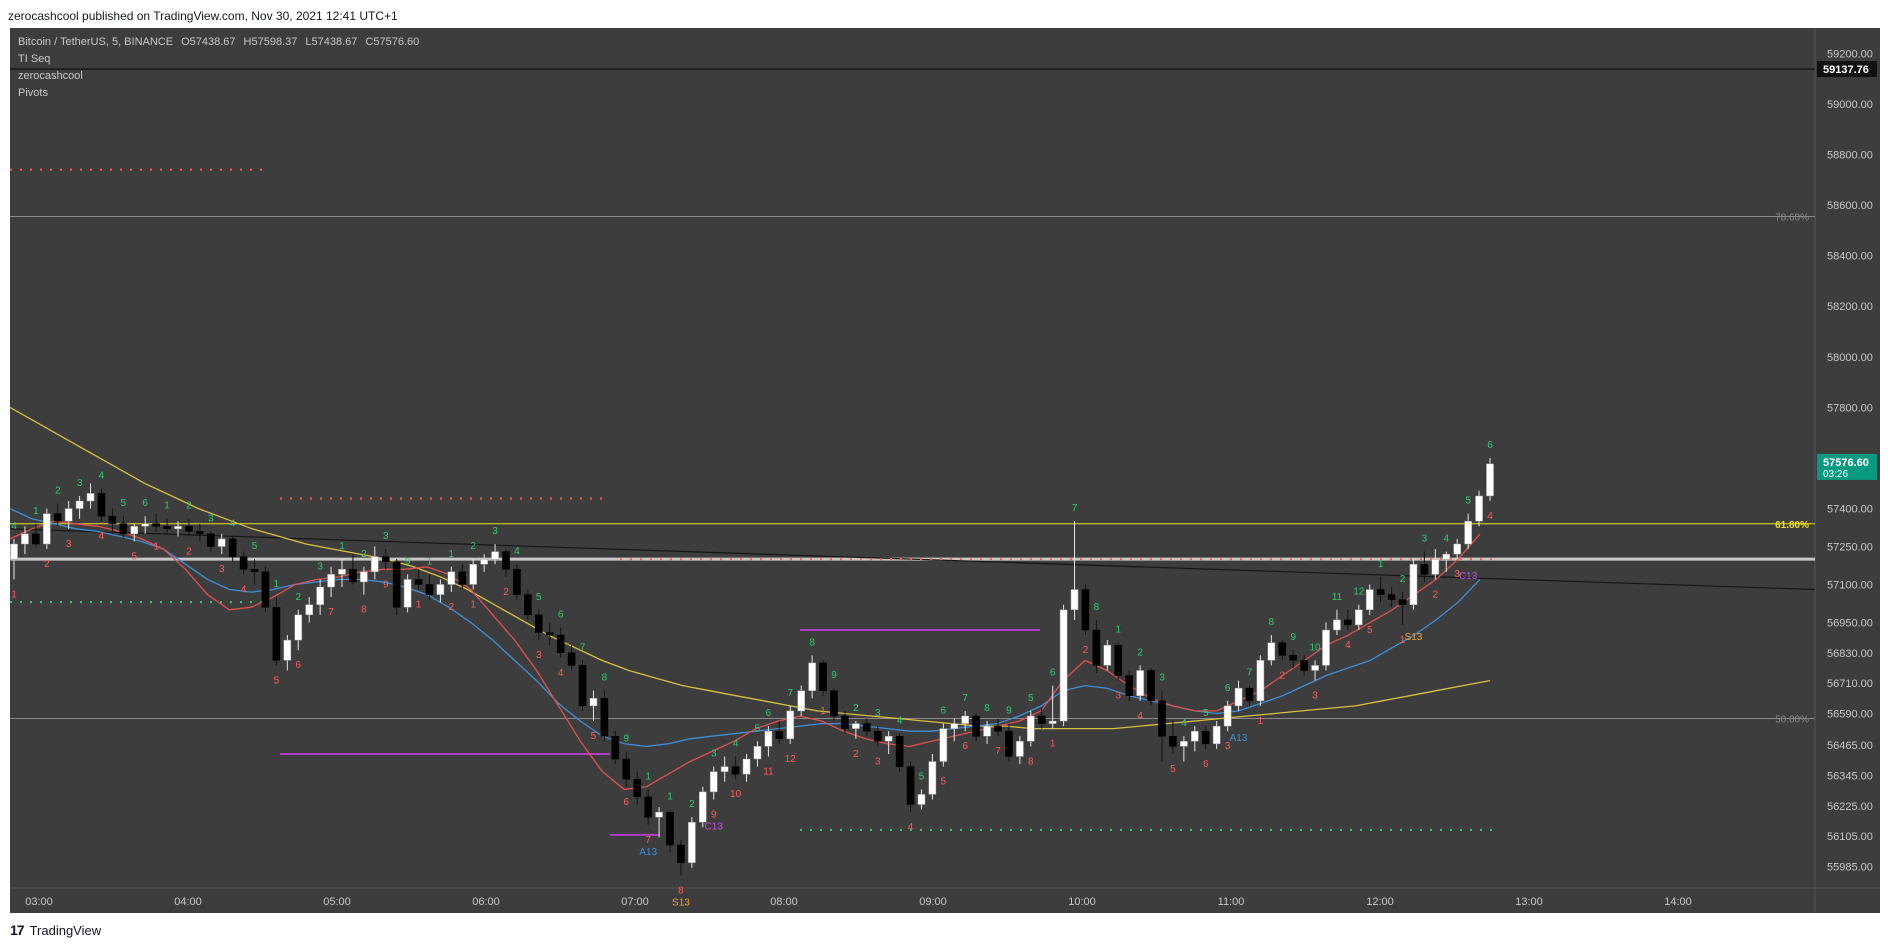  What do you see at coordinates (65, 930) in the screenshot?
I see `footer-brand: TradingView` at bounding box center [65, 930].